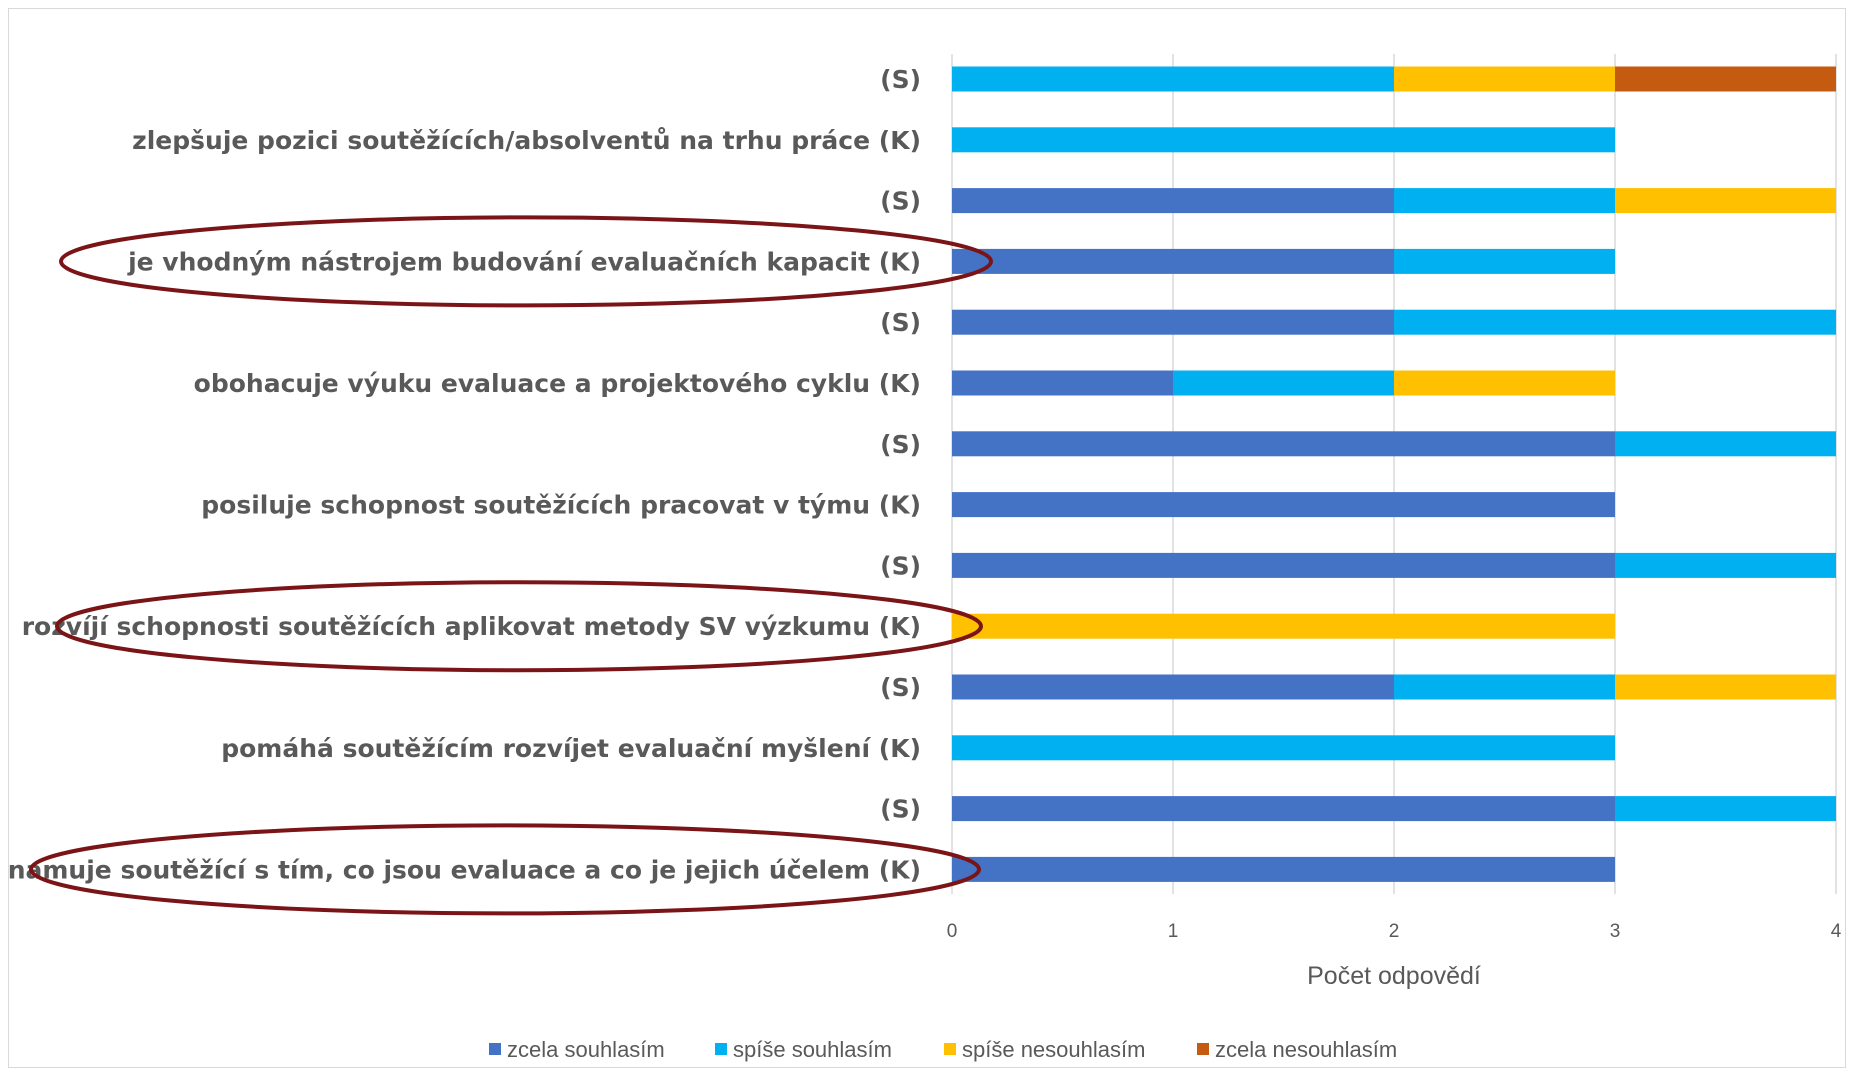 This screenshot has height=1085, width=1854. I want to click on x-tick-label: 1, so click(1173, 931).